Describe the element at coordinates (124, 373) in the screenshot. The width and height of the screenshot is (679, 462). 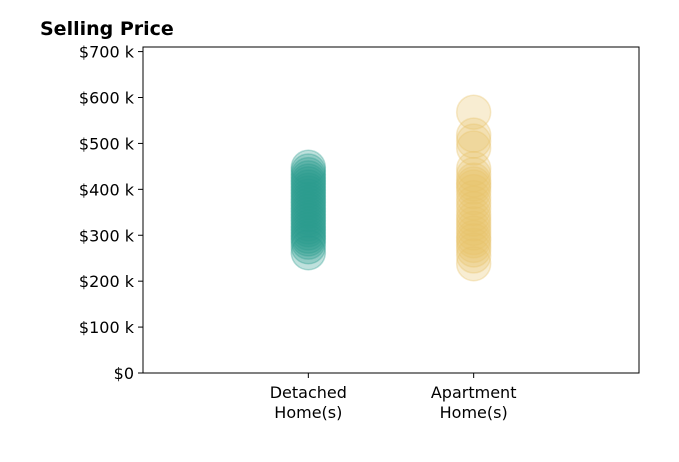
I see `y-tick-label: $0` at that location.